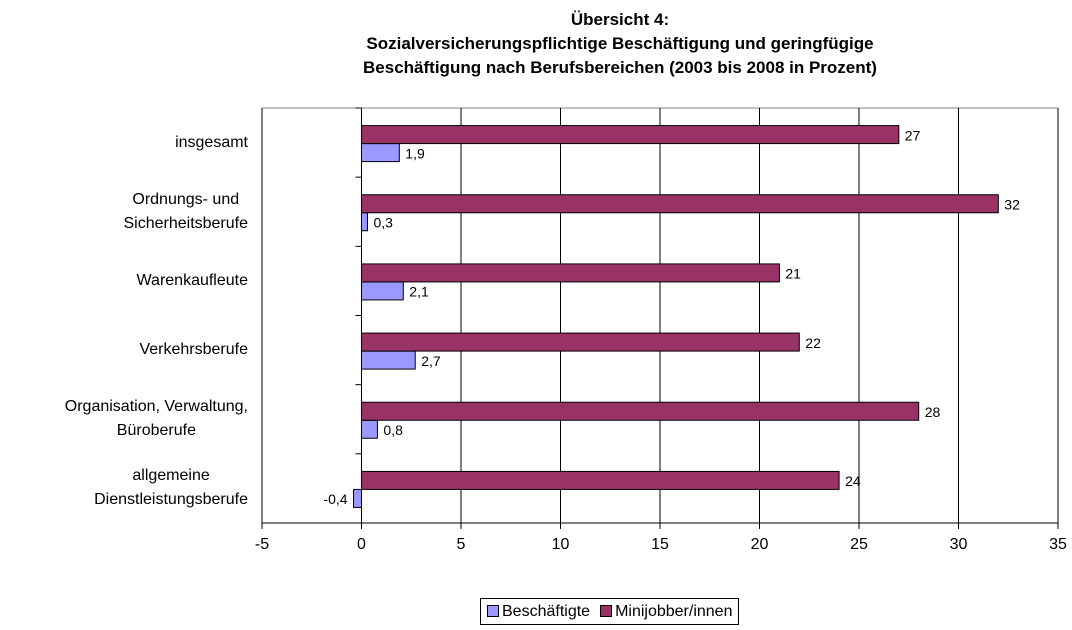 The image size is (1072, 630). What do you see at coordinates (383, 222) in the screenshot?
I see `data-label: 0,3` at bounding box center [383, 222].